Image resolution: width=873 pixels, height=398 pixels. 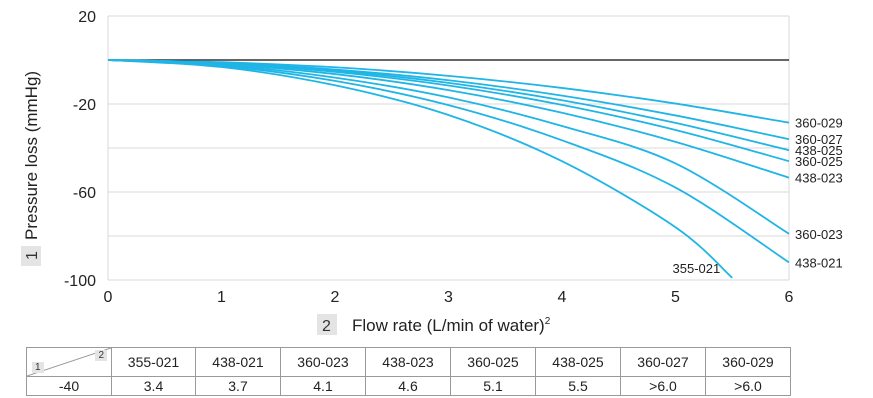 What do you see at coordinates (80, 281) in the screenshot?
I see `y-tick-label: -100` at bounding box center [80, 281].